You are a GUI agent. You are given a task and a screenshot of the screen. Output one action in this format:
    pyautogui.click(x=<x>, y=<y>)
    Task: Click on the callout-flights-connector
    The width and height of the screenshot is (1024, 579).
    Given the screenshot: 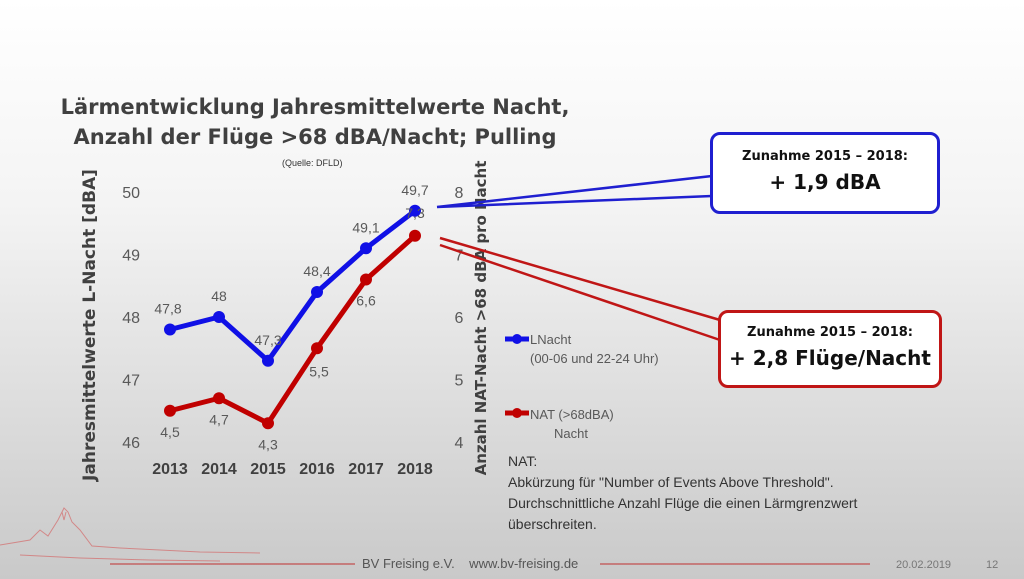 What is the action you would take?
    pyautogui.click(x=580, y=289)
    